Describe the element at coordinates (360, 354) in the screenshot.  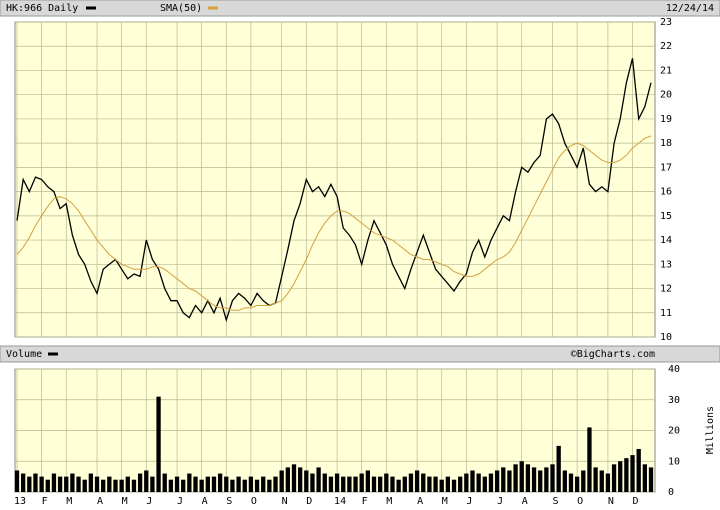
I see `volume-header-bar` at that location.